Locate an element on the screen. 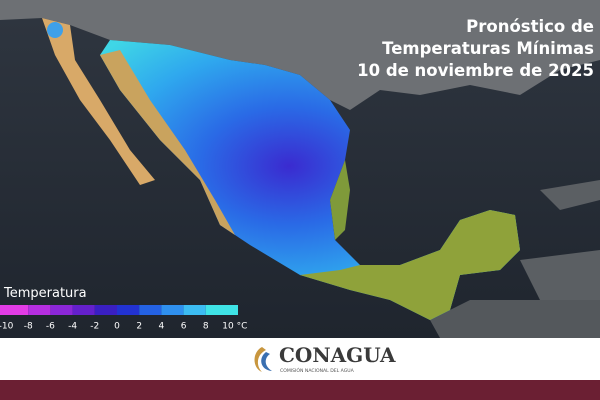 The width and height of the screenshot is (600, 400). title-line: 10 de noviembre de 2025 is located at coordinates (475, 70).